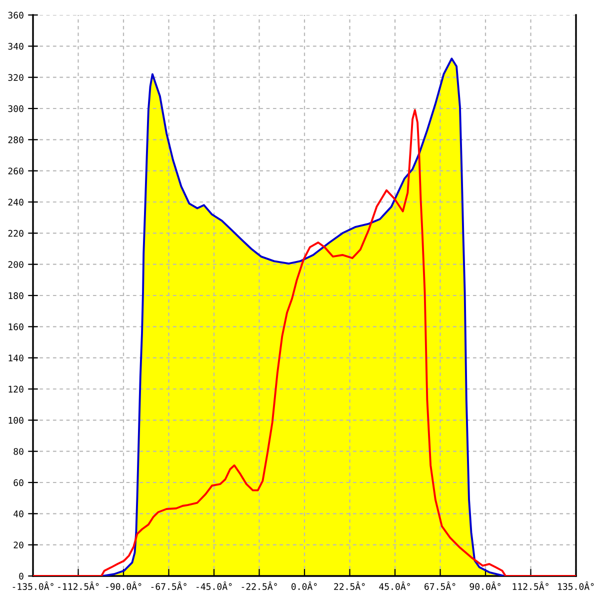 The width and height of the screenshot is (600, 600). What do you see at coordinates (19, 514) in the screenshot?
I see `y-tick-label: 40` at bounding box center [19, 514].